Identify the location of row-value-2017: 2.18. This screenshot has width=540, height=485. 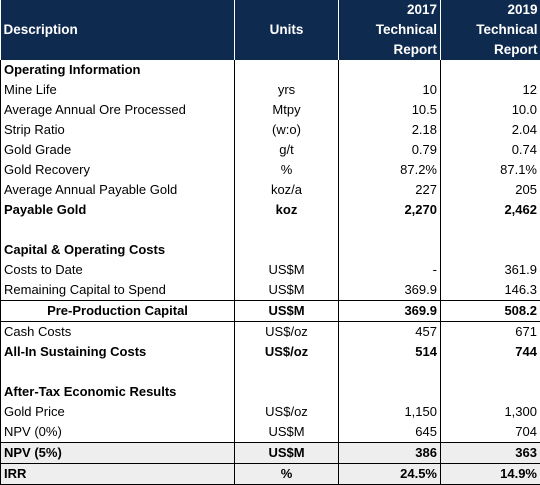
(390, 130).